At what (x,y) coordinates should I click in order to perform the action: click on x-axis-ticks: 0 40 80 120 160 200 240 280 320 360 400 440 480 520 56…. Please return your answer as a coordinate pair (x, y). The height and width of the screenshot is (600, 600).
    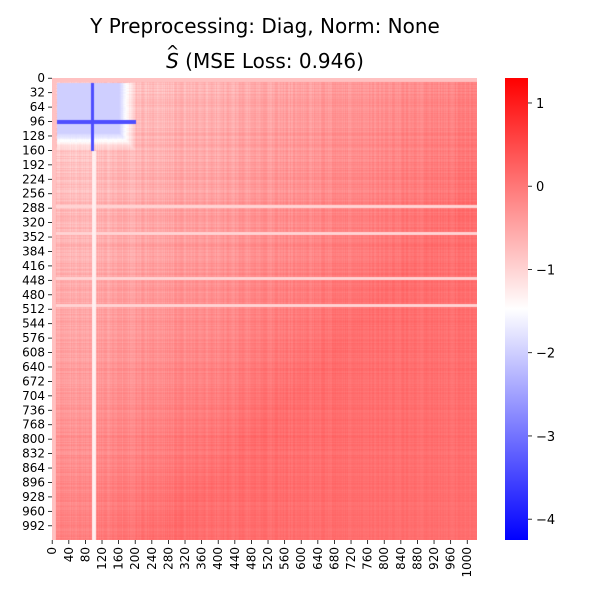
    Looking at the image, I should click on (259, 559).